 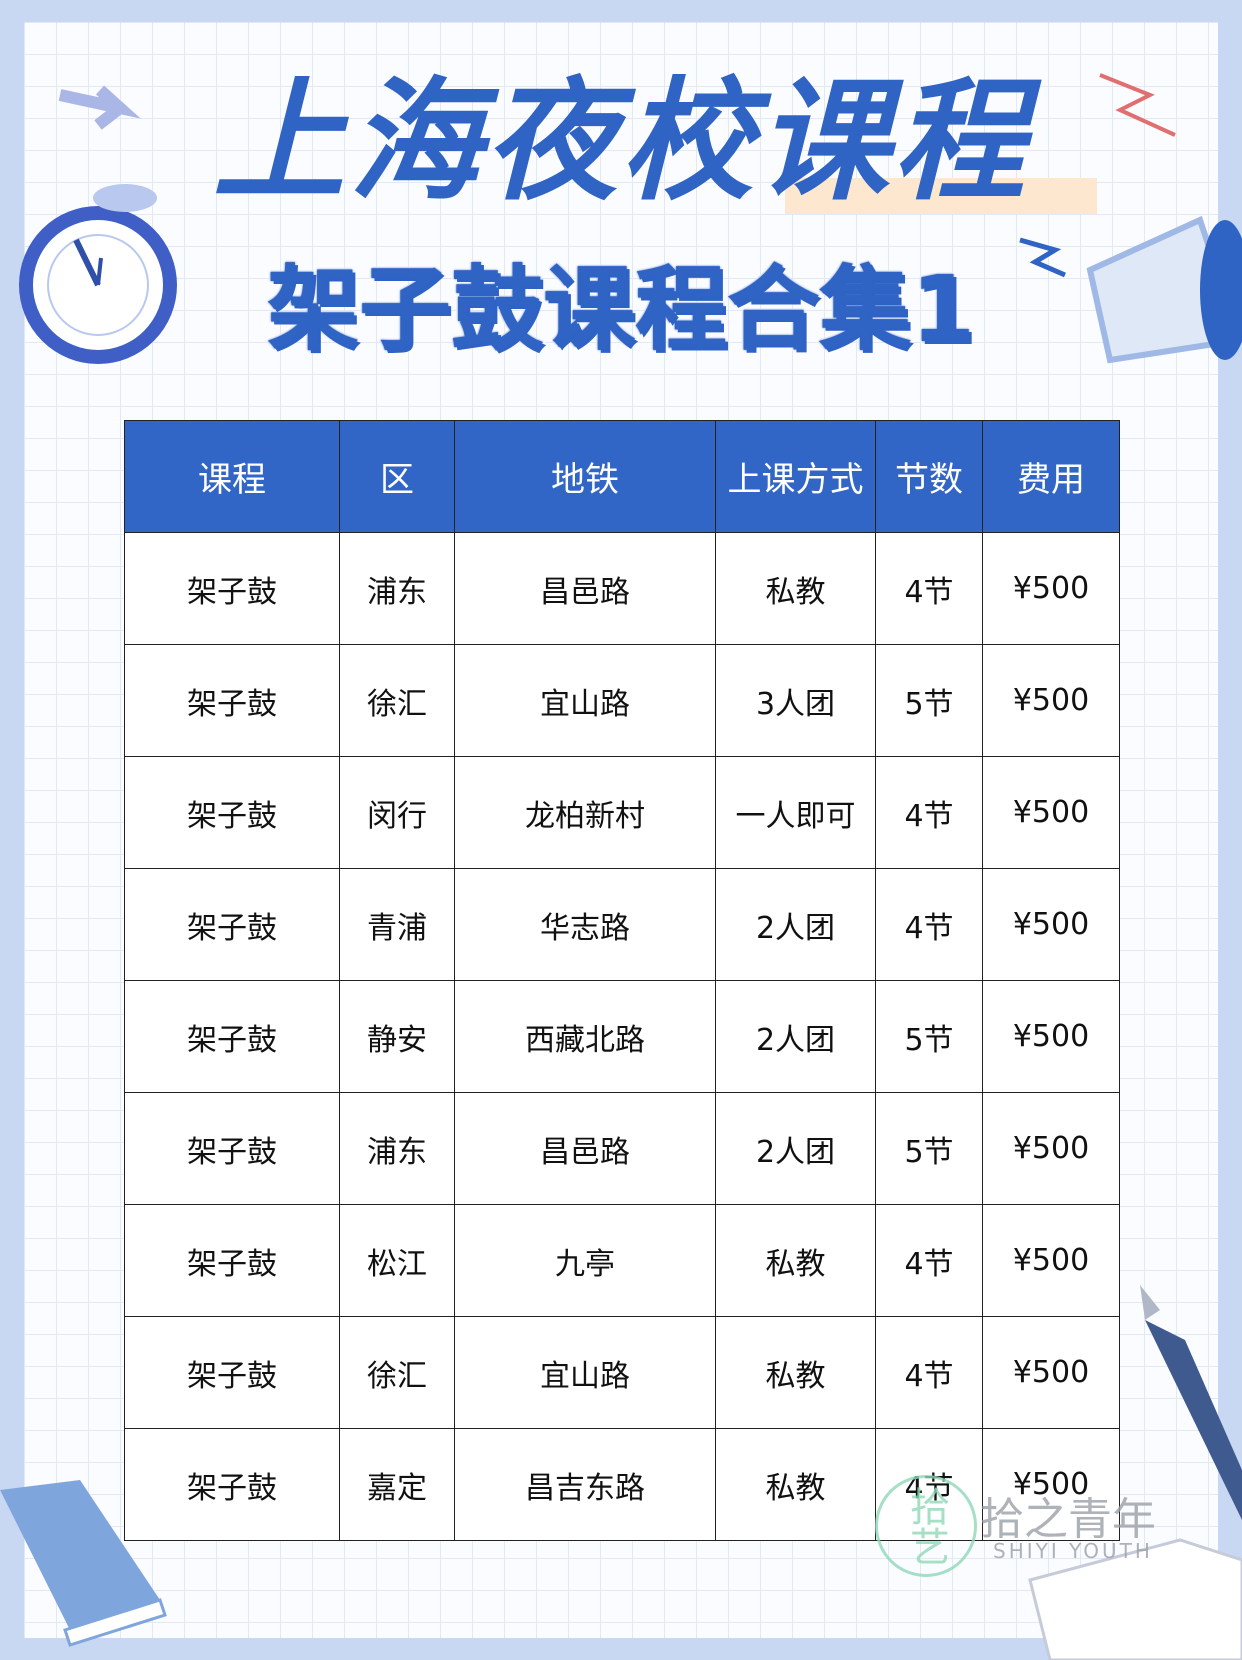 I want to click on table-cell: 龙柏新村, so click(x=585, y=812).